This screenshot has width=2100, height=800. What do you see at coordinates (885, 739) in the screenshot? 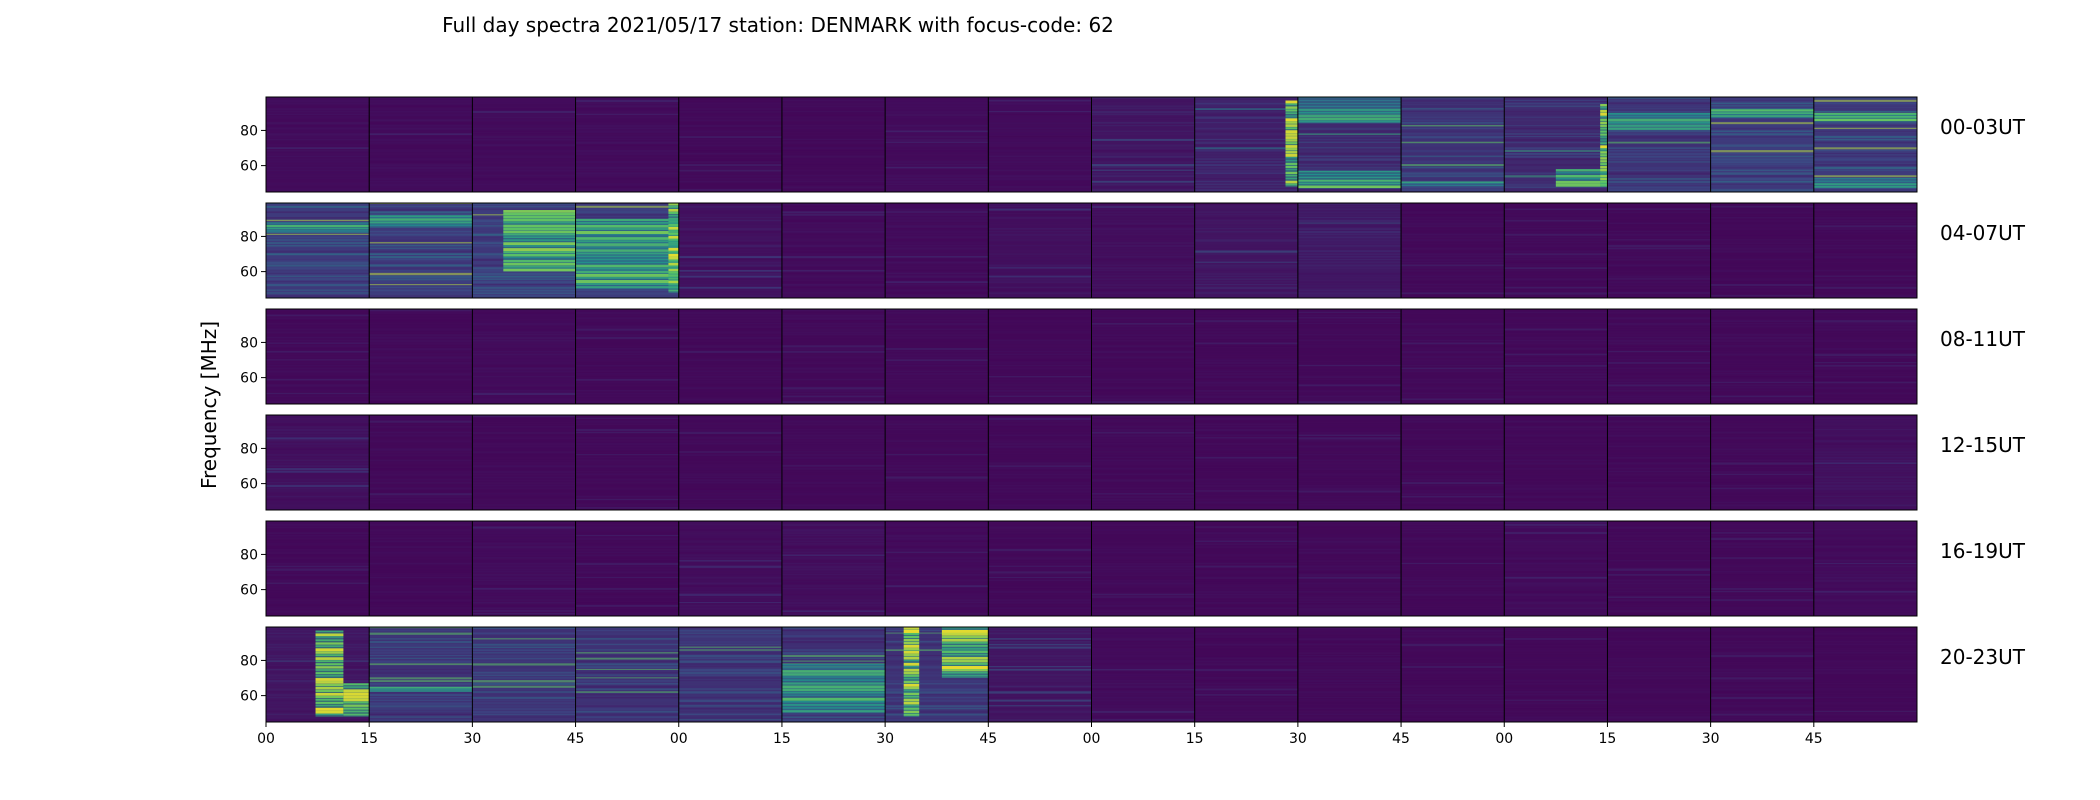
I see `x-tick-label: 30` at bounding box center [885, 739].